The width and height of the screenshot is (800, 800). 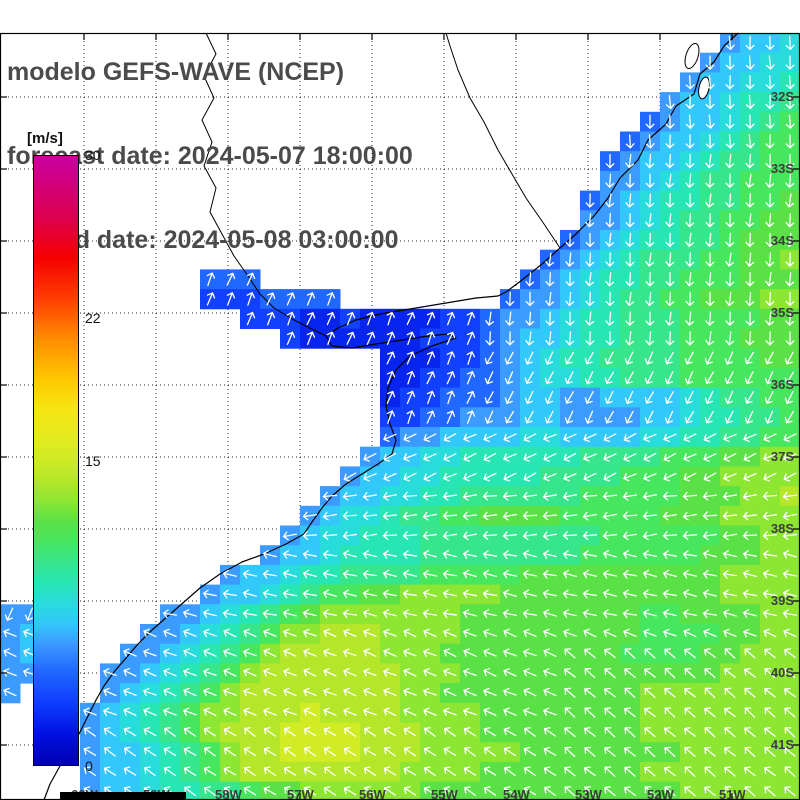 I want to click on lon-label: 57W, so click(x=300, y=793).